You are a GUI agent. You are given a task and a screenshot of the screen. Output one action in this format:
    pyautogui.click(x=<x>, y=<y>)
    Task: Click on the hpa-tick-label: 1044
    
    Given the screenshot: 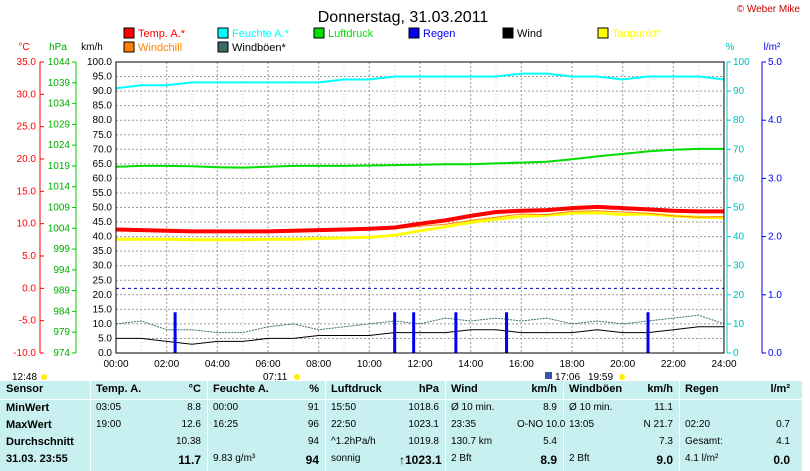 What is the action you would take?
    pyautogui.click(x=59, y=62)
    